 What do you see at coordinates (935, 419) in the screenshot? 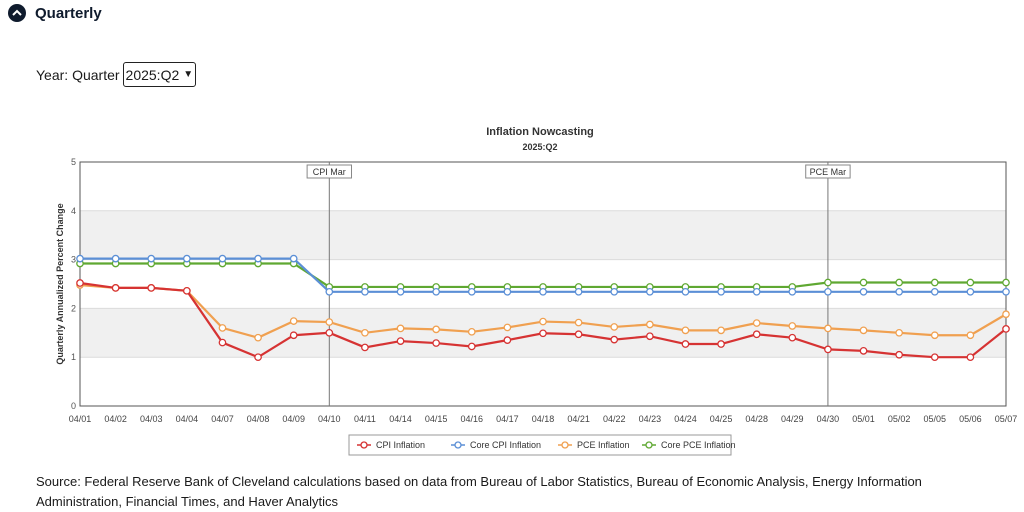
I see `x-tick-label: 05/05` at bounding box center [935, 419].